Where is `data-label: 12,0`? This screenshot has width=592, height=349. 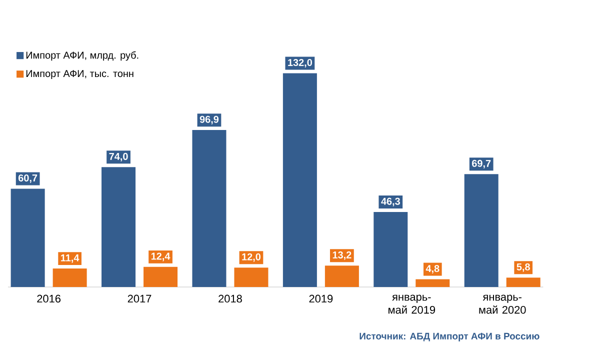 data-label: 12,0 is located at coordinates (251, 257).